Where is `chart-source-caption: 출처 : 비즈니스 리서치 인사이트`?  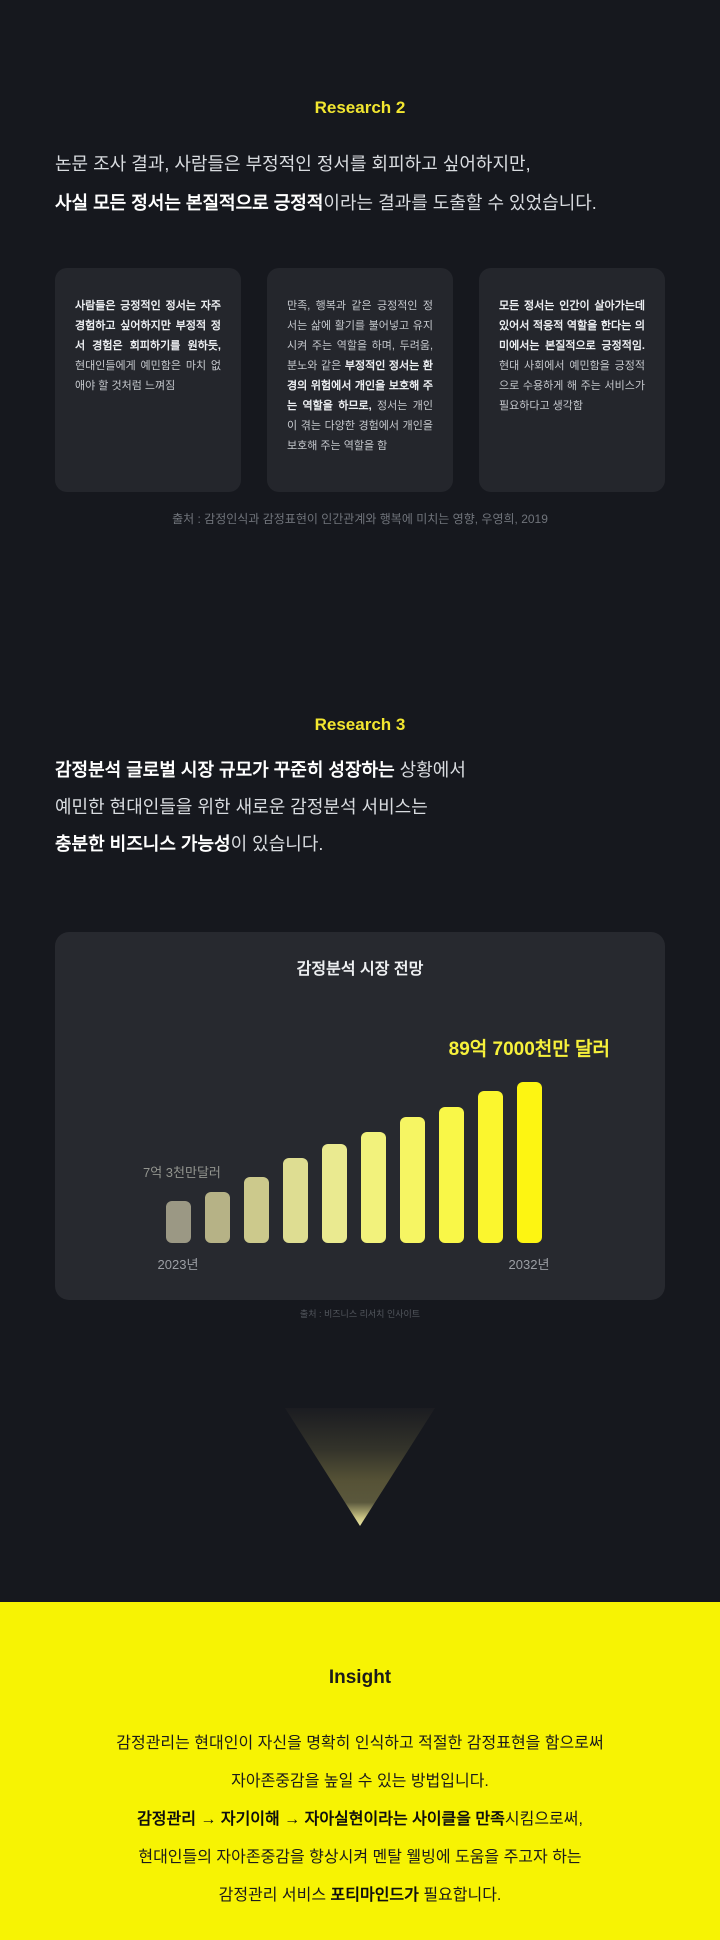
chart-source-caption: 출처 : 비즈니스 리서치 인사이트 is located at coordinates (360, 1314).